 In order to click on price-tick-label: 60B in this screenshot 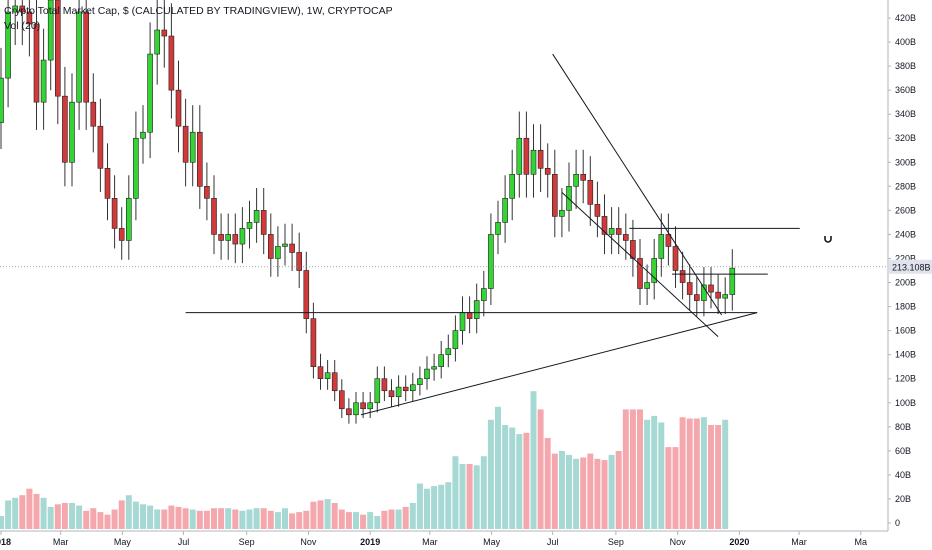, I will do `click(903, 451)`.